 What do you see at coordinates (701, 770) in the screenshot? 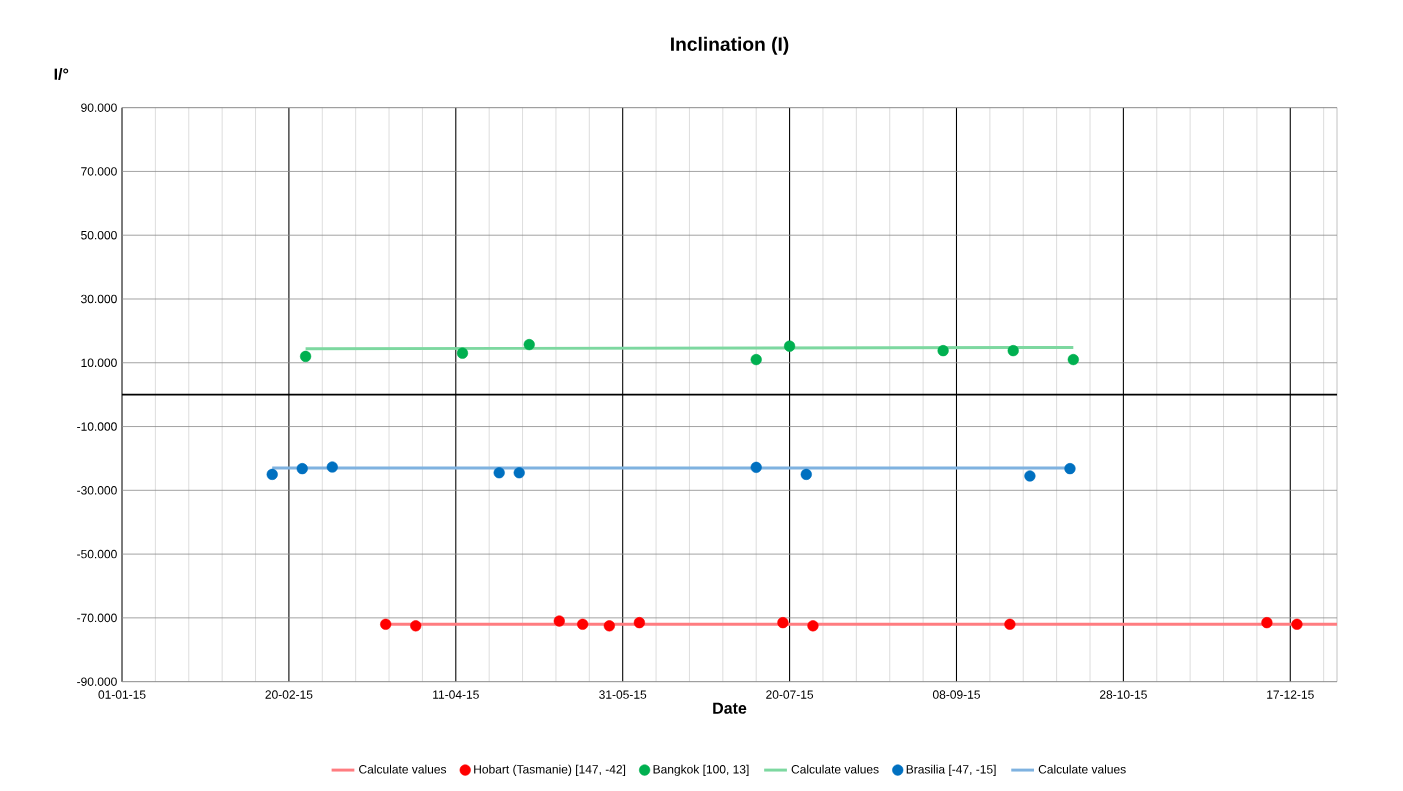
I see `legend-label: Bangkok [100, 13]` at bounding box center [701, 770].